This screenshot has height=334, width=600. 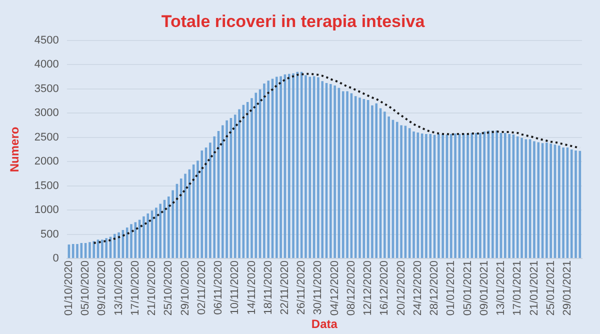 I want to click on x-tick-label: 10/11/2020, so click(x=235, y=287).